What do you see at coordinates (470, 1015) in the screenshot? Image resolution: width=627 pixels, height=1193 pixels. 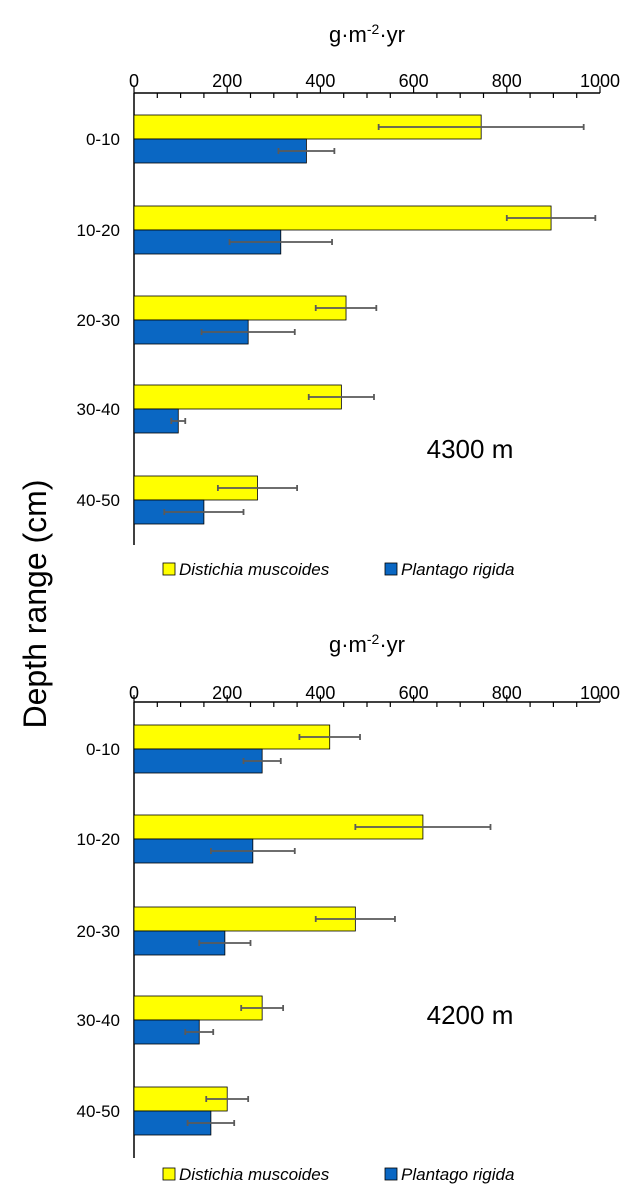 I see `site-label: 4200 m` at bounding box center [470, 1015].